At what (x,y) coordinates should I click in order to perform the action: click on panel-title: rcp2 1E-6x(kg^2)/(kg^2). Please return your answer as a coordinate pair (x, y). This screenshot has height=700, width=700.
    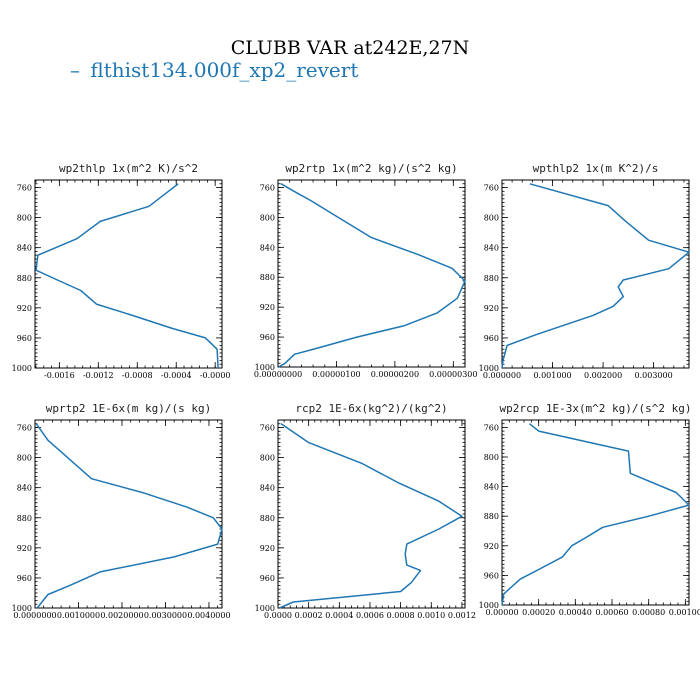
    Looking at the image, I should click on (371, 408).